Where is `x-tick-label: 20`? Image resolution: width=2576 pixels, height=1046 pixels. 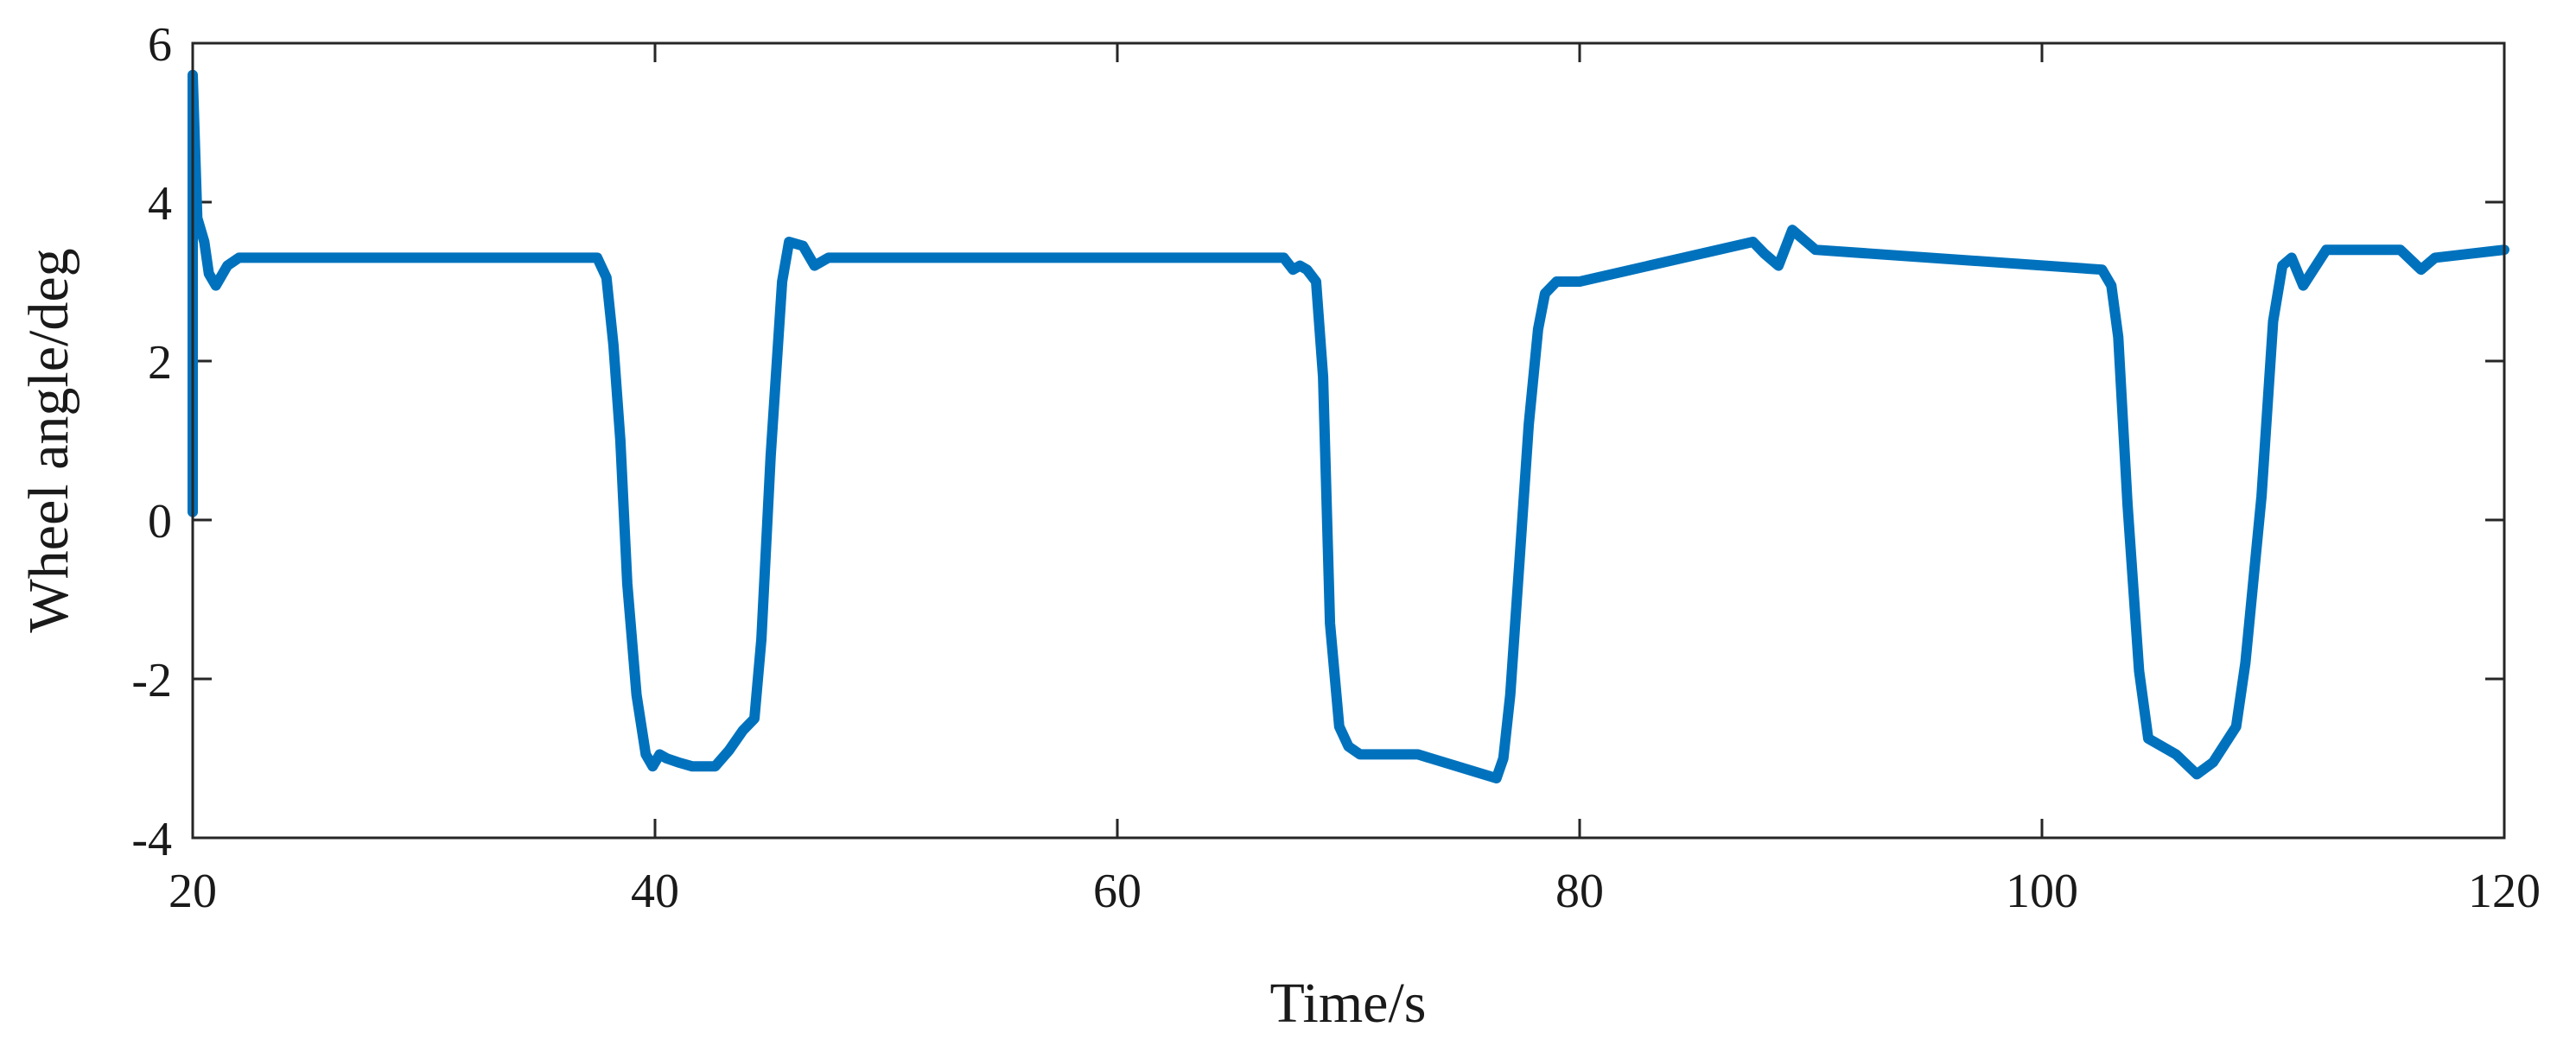
x-tick-label: 20 is located at coordinates (193, 891).